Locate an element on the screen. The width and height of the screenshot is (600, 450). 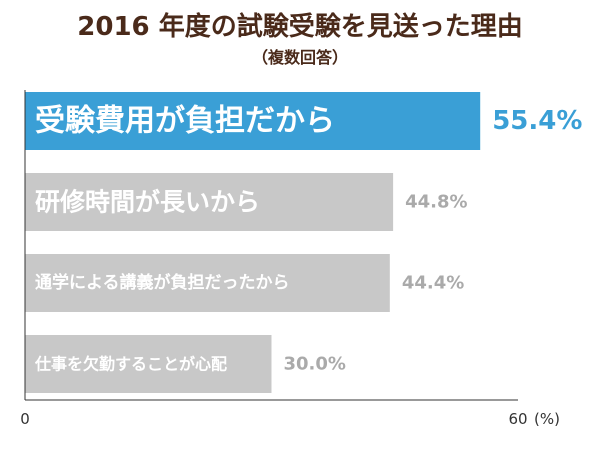
chart-title: 2016 年度の試験受験を見送った理由 is located at coordinates (300, 27).